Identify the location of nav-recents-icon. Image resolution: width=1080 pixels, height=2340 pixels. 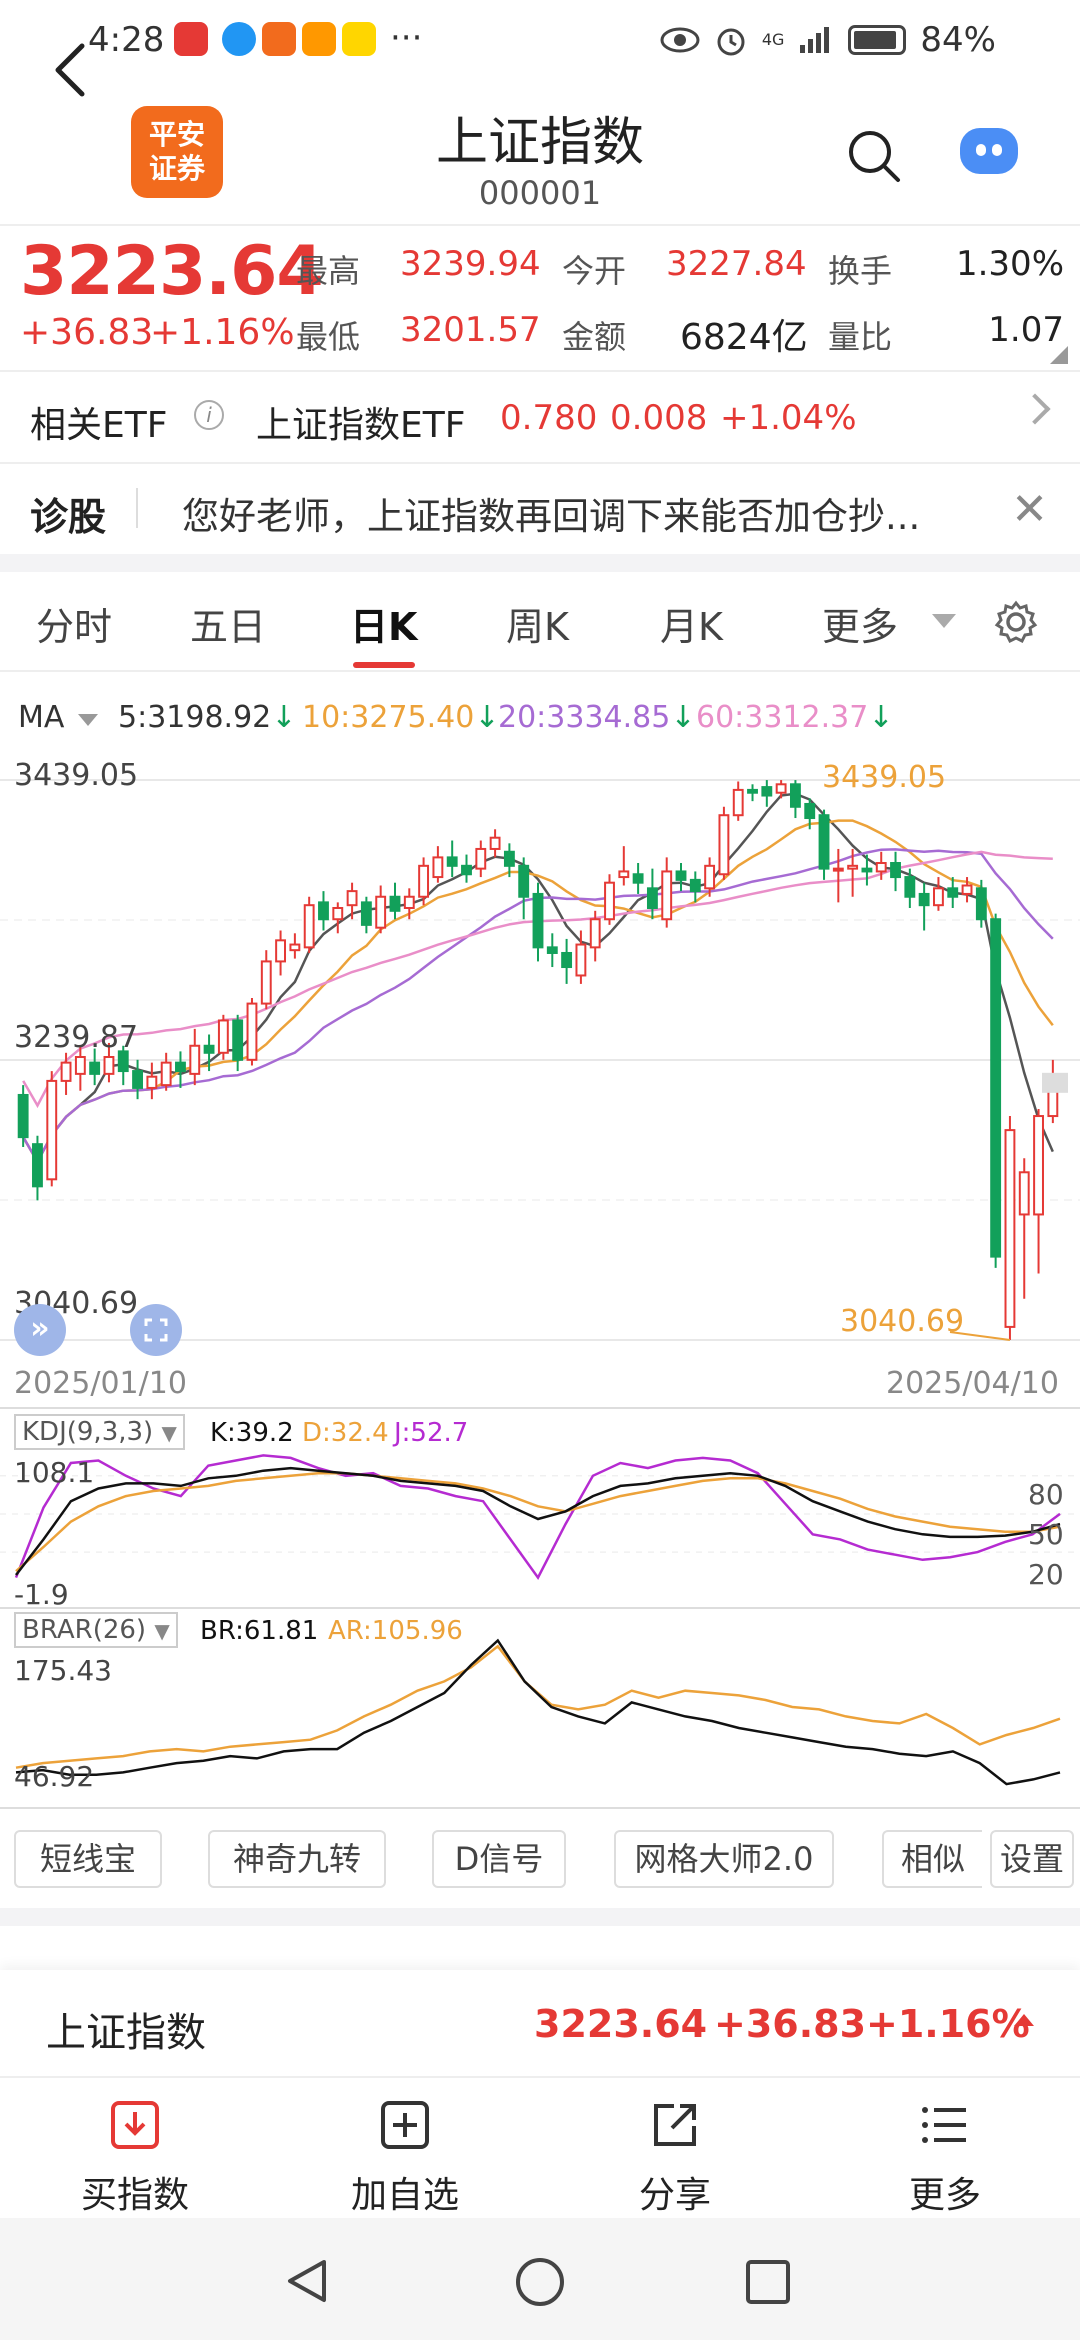
(768, 2282).